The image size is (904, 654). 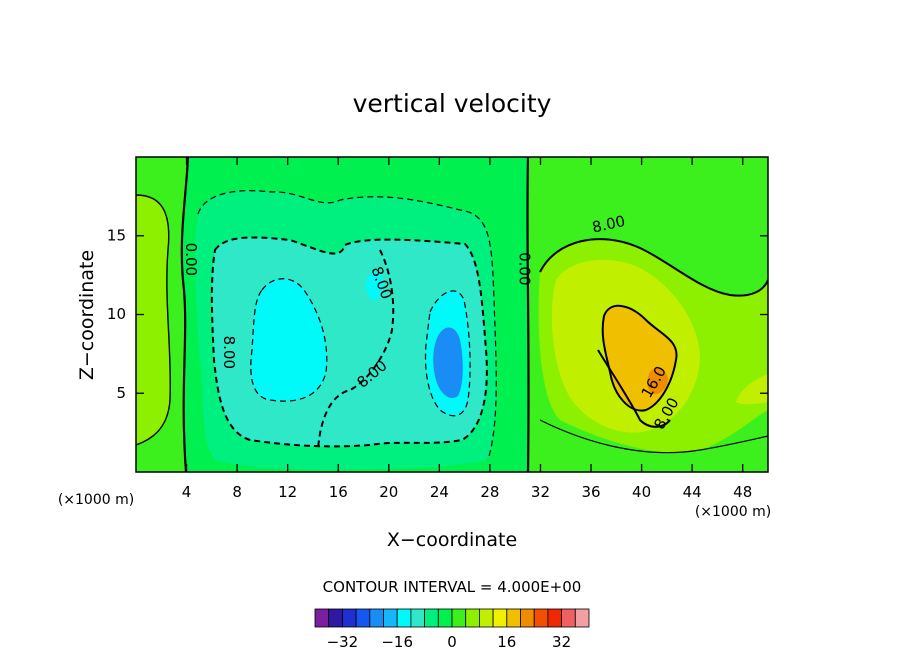 I want to click on colorbar-tick-label: 16, so click(x=506, y=642).